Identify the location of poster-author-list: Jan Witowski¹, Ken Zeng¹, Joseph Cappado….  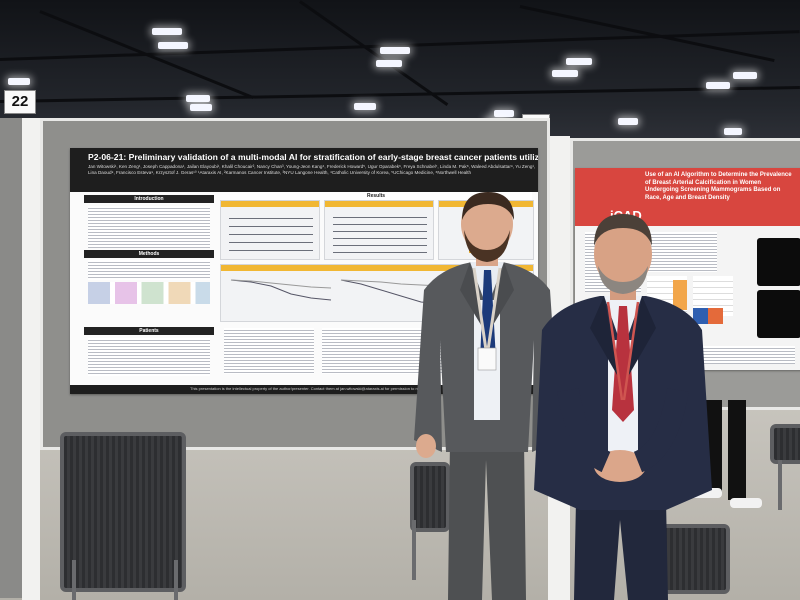
(312, 169).